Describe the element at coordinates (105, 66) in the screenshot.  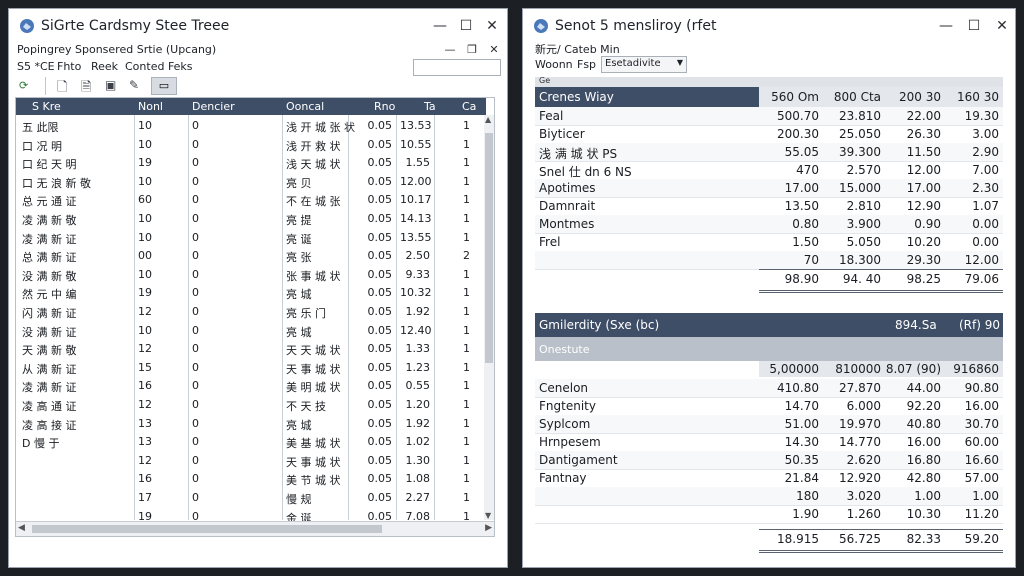
I see `menu-item-reek: Reek` at that location.